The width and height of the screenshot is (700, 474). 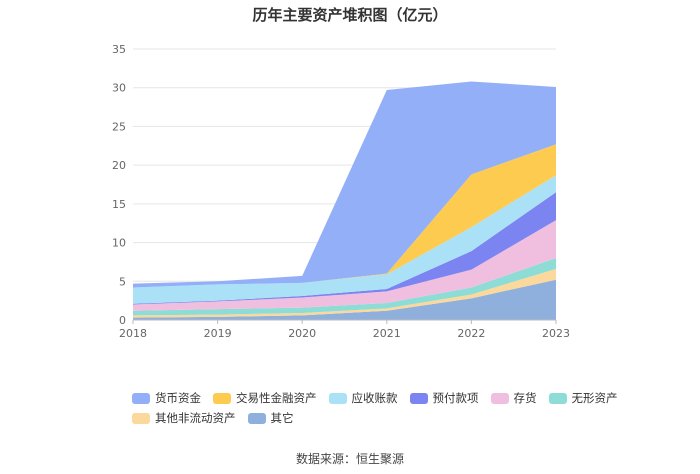 I want to click on legend-item: 货币资金, so click(x=166, y=398).